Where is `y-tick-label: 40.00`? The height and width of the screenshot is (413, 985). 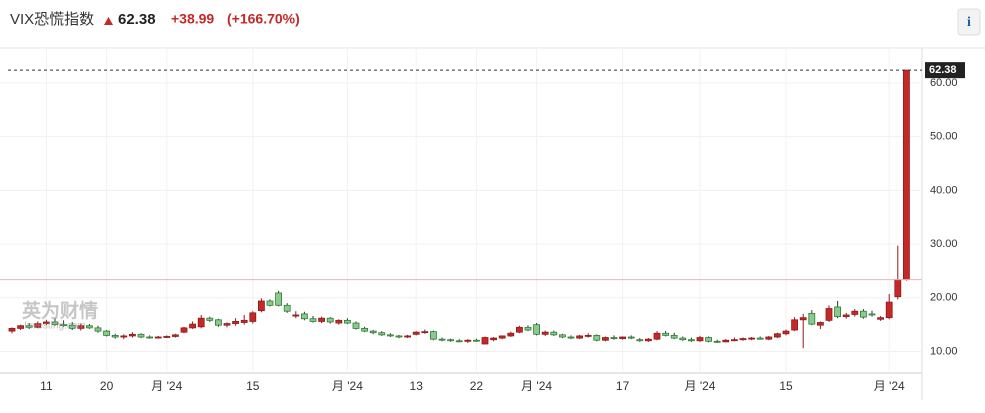 y-tick-label: 40.00 is located at coordinates (944, 190).